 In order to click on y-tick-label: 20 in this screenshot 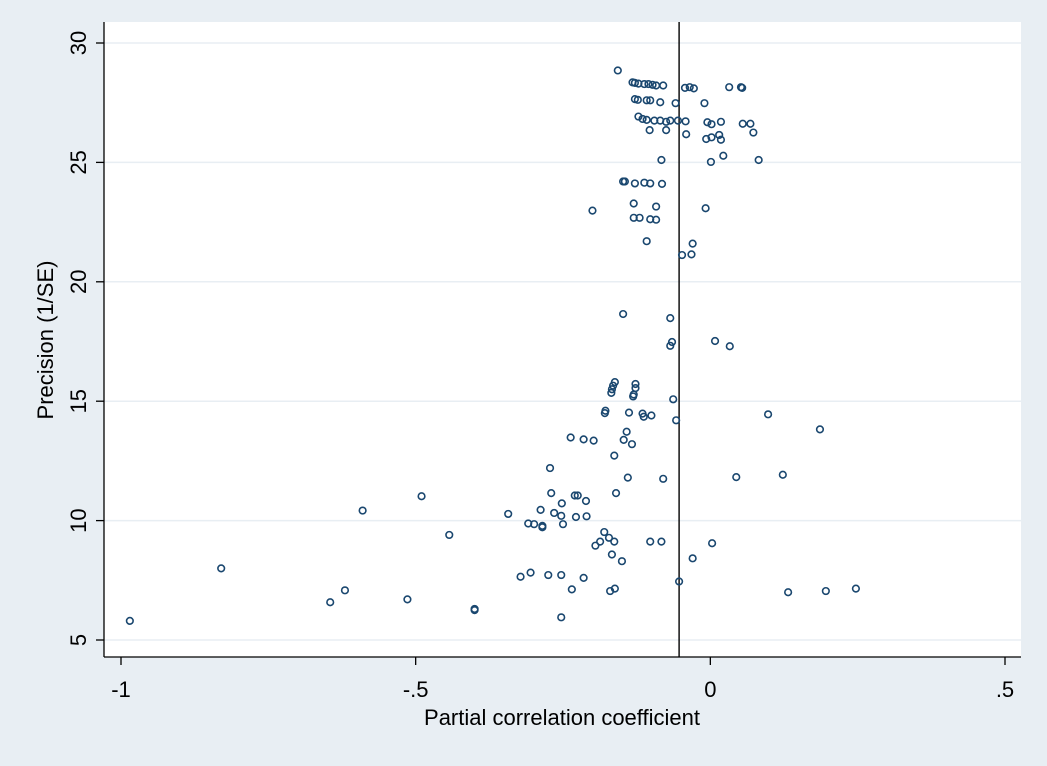, I will do `click(78, 282)`.